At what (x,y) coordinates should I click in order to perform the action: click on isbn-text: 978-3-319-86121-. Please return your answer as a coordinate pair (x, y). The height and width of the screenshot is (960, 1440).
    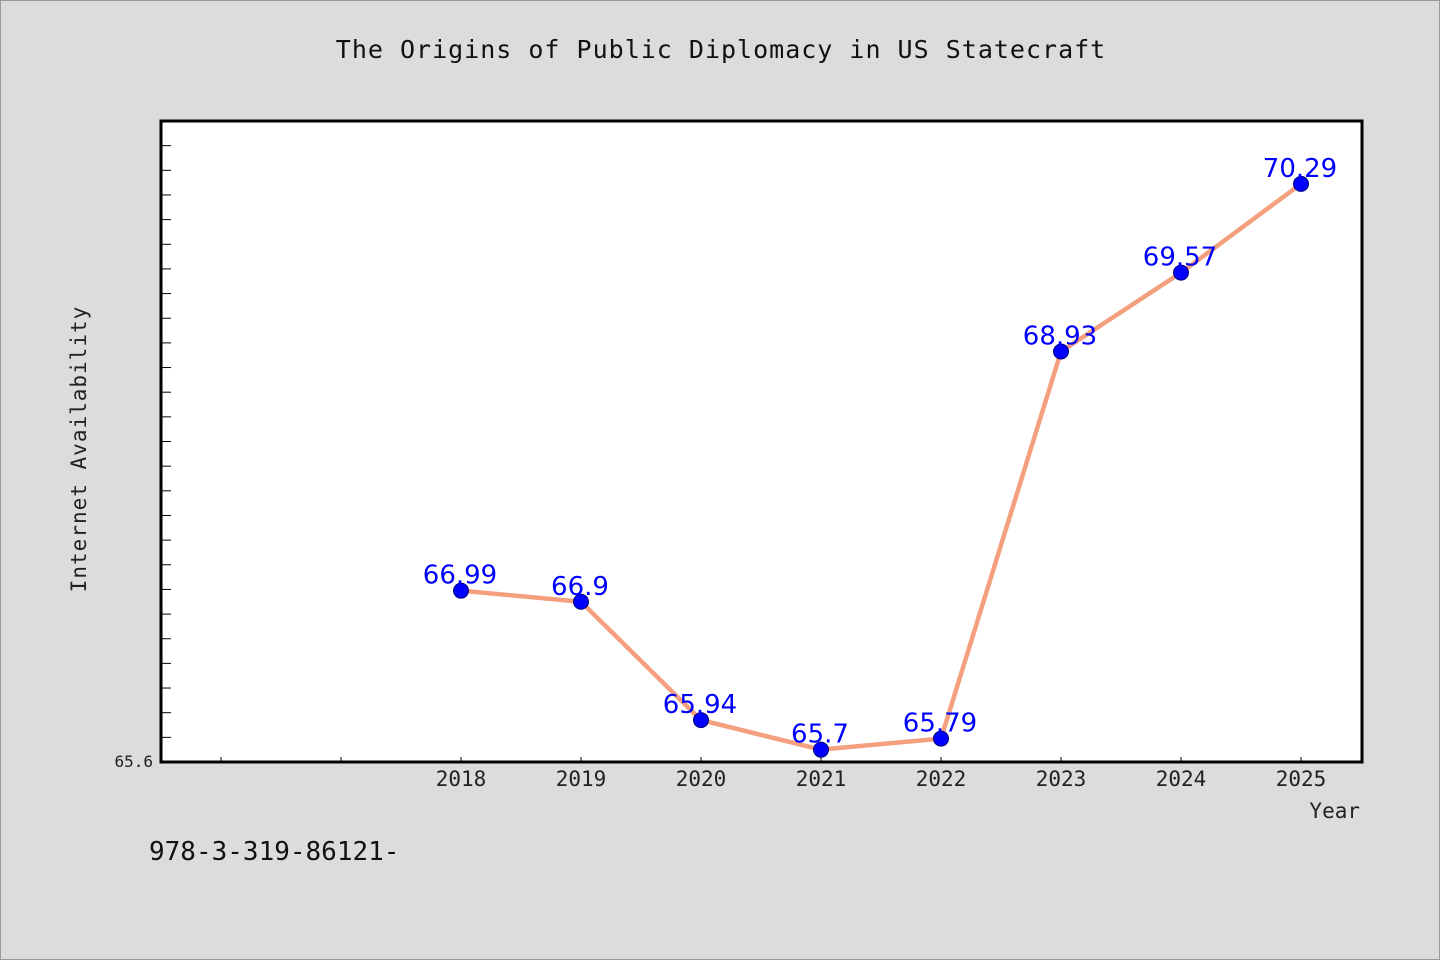
    Looking at the image, I should click on (274, 852).